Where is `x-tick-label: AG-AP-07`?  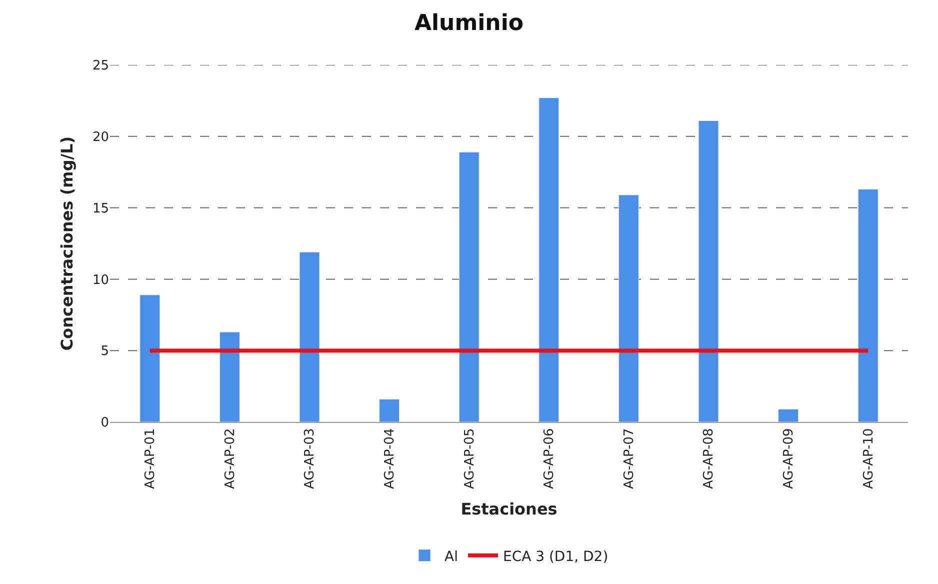 x-tick-label: AG-AP-07 is located at coordinates (629, 459).